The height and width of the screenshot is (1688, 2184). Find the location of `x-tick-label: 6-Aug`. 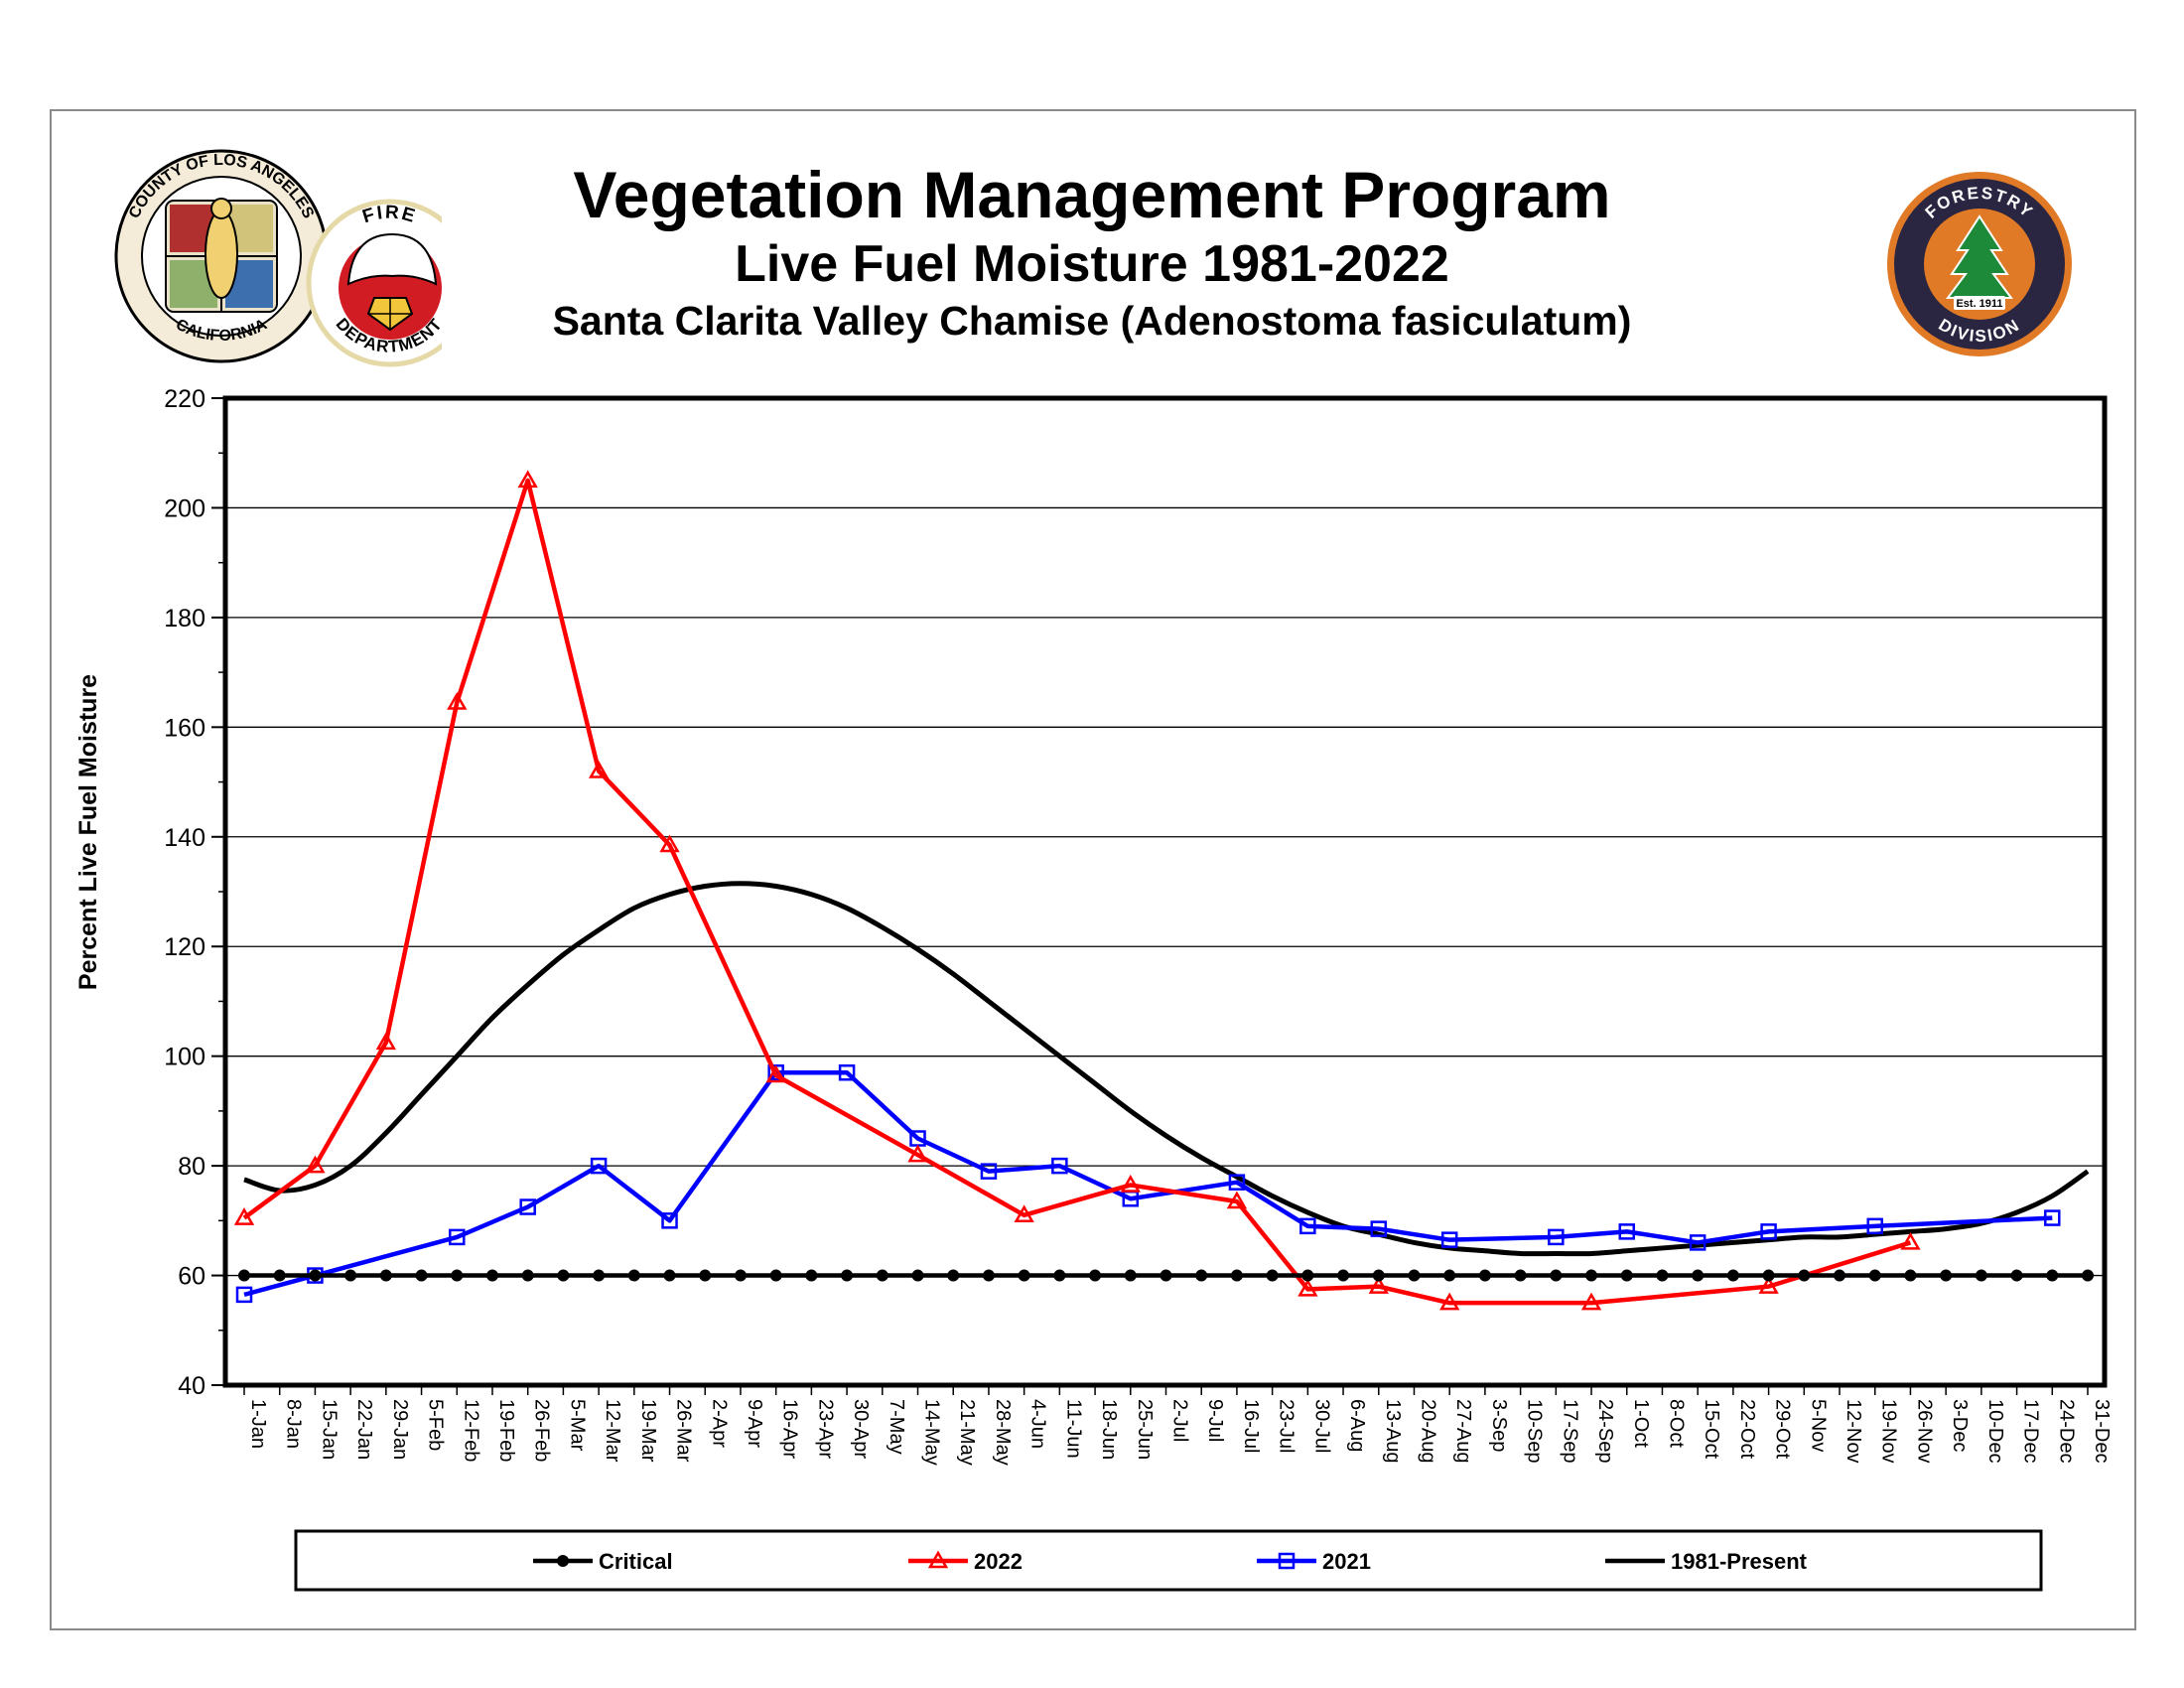

x-tick-label: 6-Aug is located at coordinates (1357, 1425).